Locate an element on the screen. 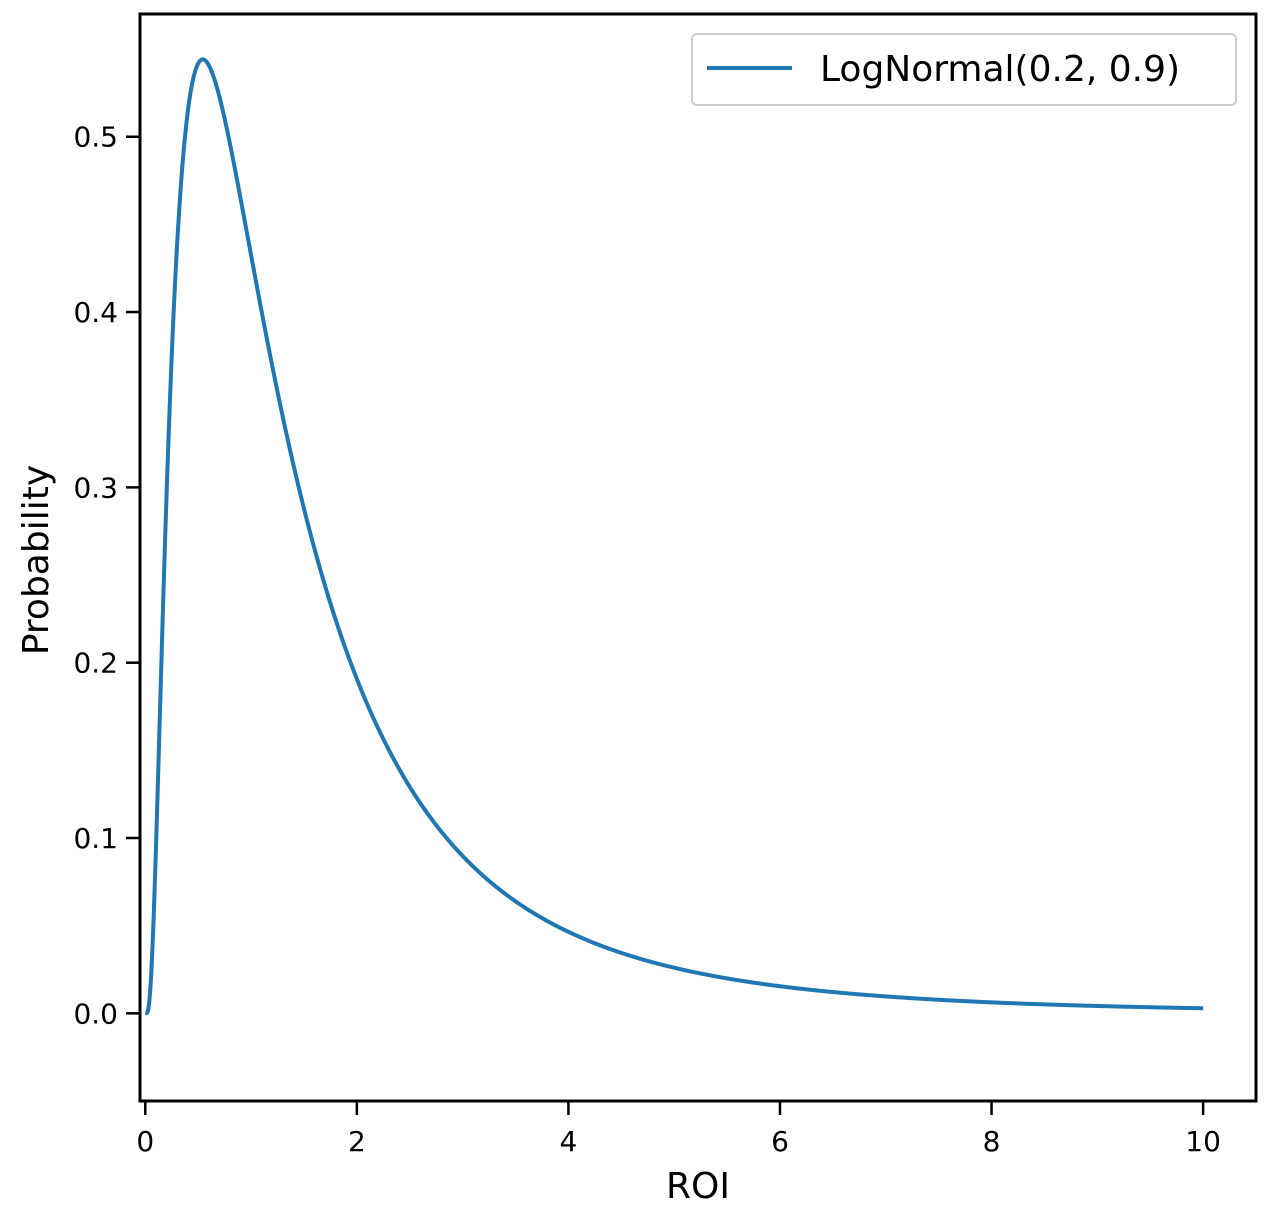  legend-box is located at coordinates (964, 69).